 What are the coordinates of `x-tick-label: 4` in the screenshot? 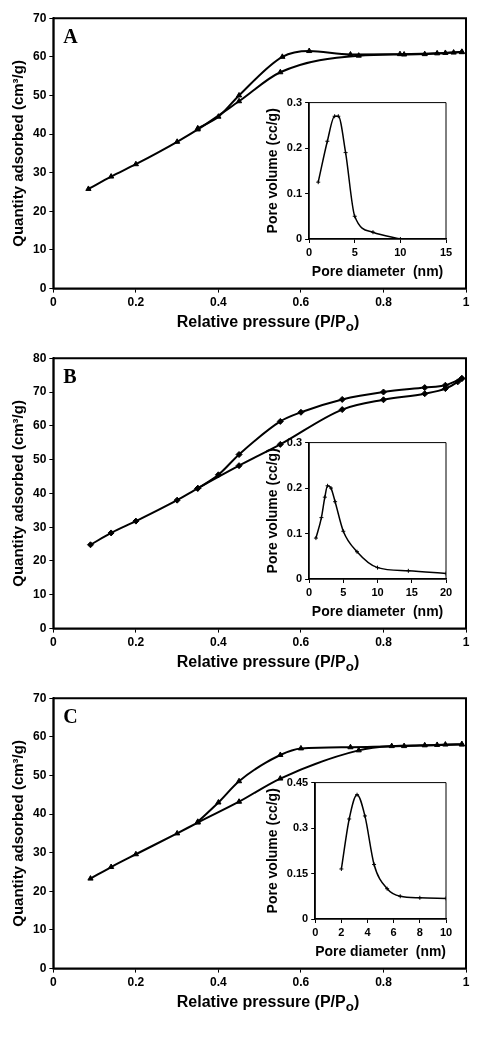 It's located at (368, 931).